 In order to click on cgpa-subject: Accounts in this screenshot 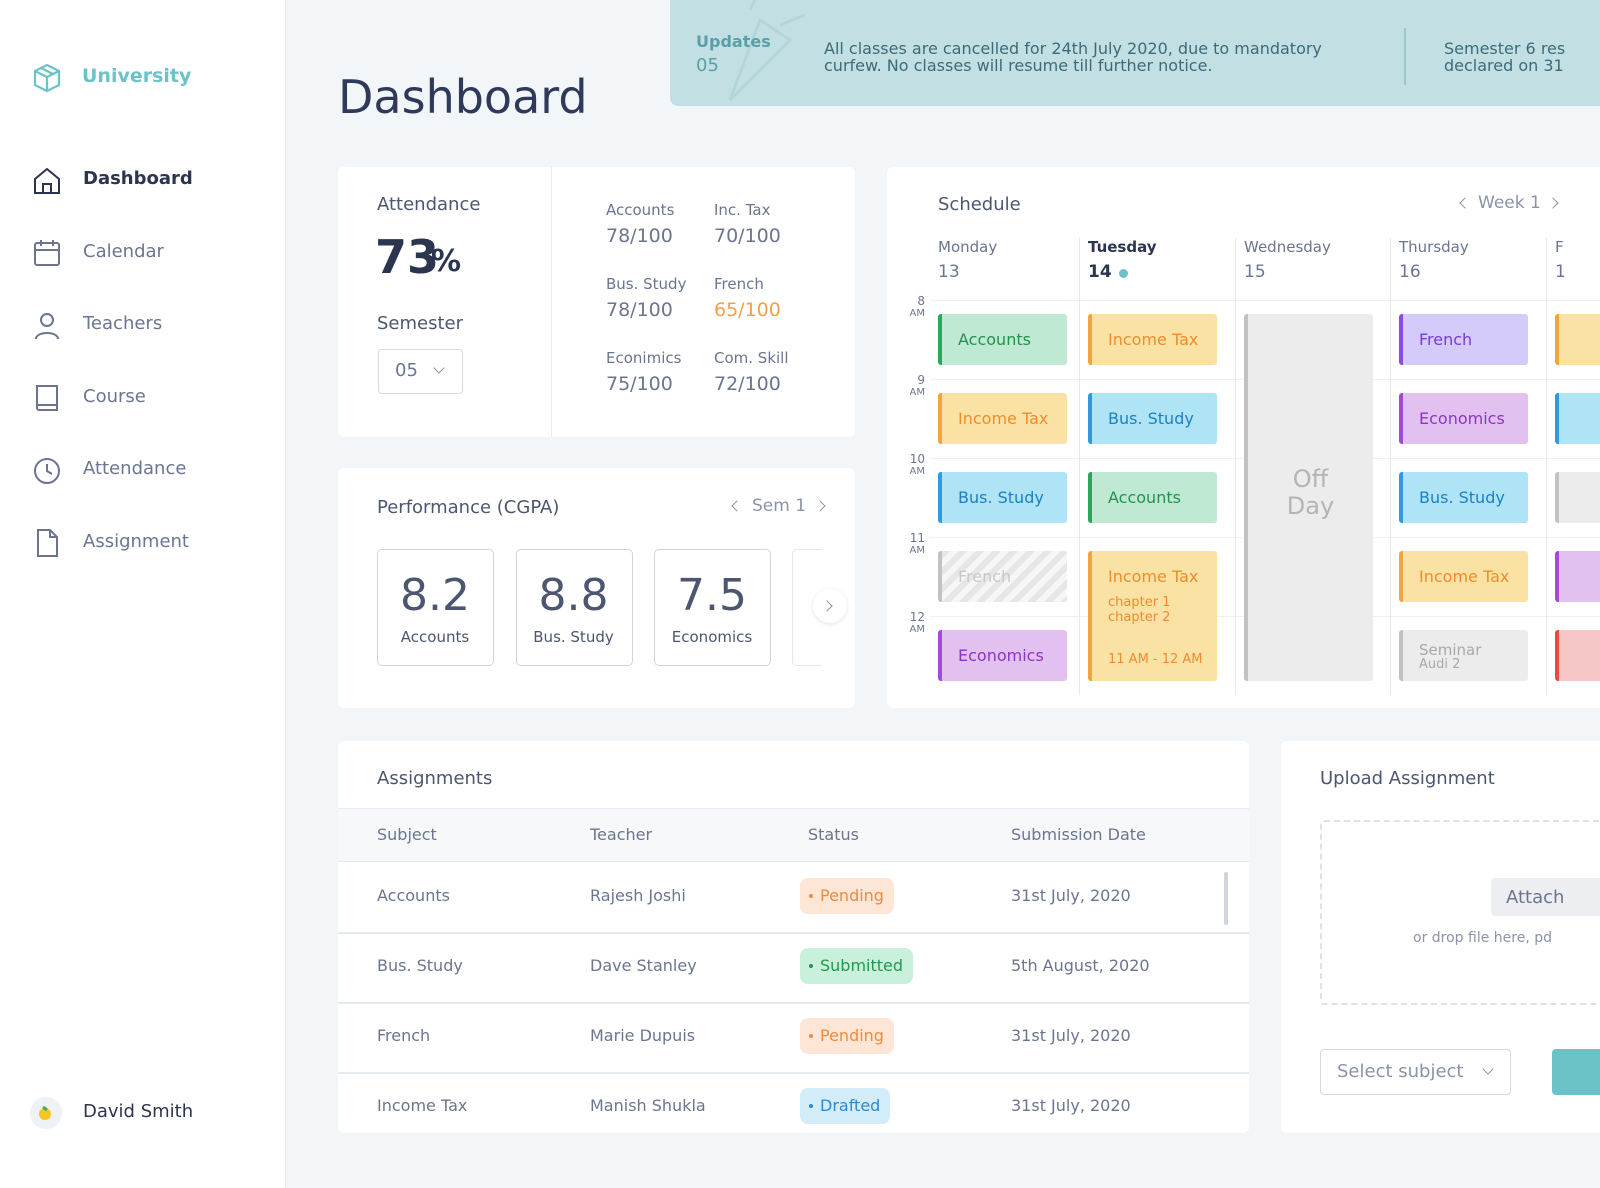, I will do `click(435, 637)`.